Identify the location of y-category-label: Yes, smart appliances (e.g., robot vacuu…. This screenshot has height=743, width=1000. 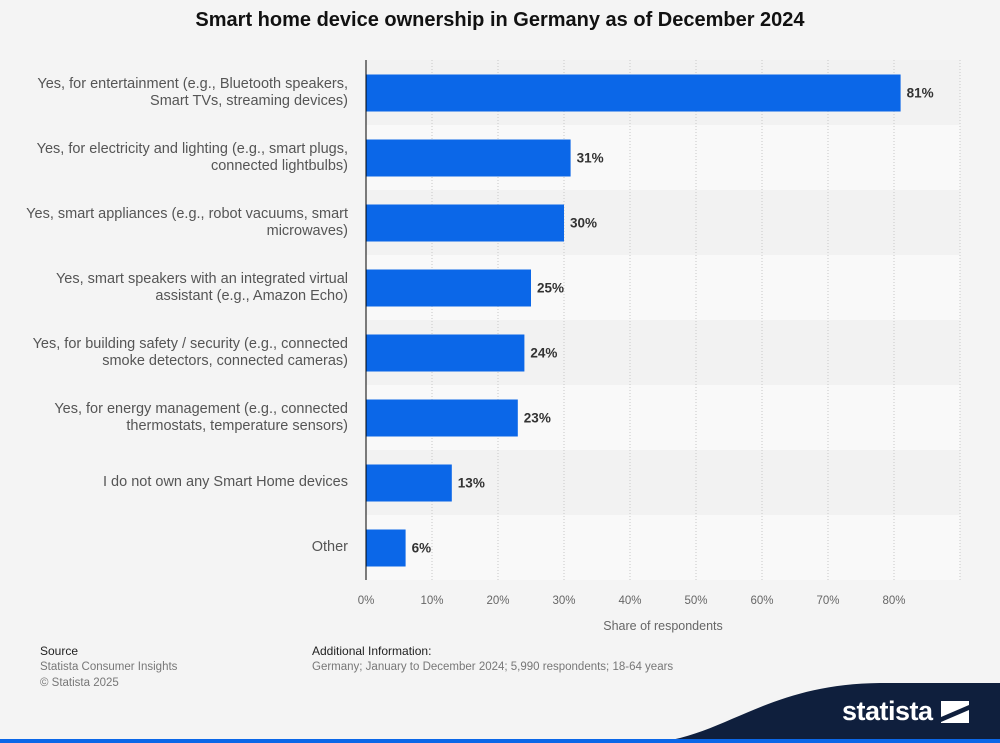
(187, 222).